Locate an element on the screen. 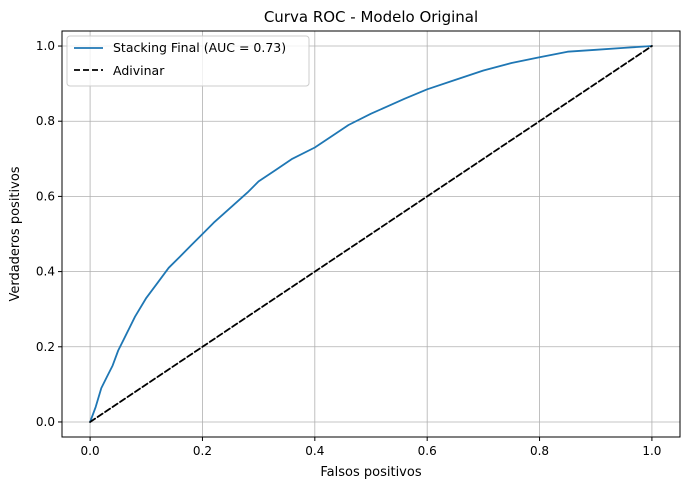 The width and height of the screenshot is (690, 490). chart-title: Curva ROC - Modelo Original is located at coordinates (371, 17).